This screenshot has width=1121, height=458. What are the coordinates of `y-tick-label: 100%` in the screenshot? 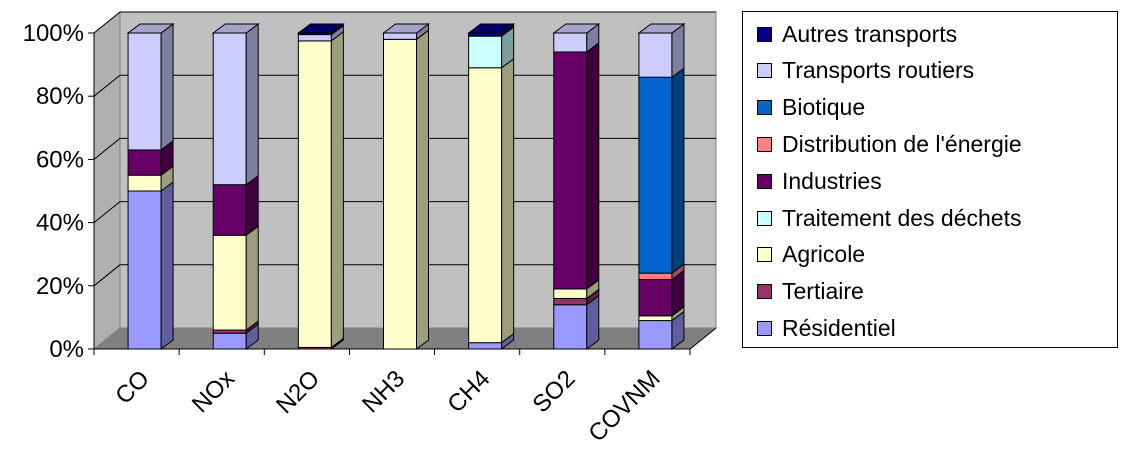 It's located at (53, 33).